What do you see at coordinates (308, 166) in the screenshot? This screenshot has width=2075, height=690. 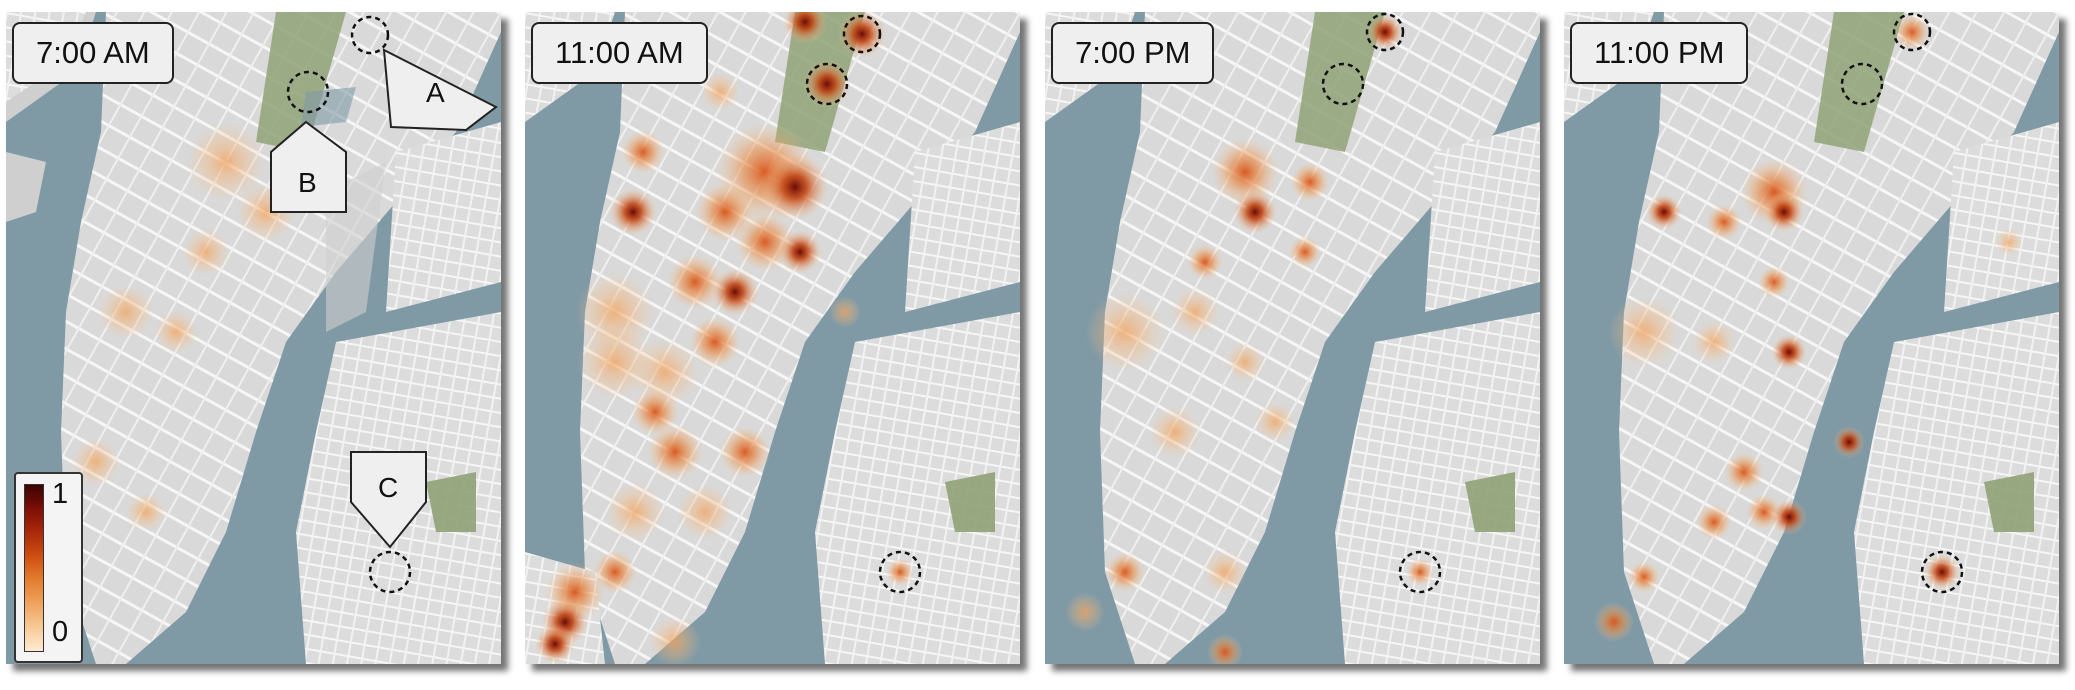 I see `callout-b: B` at bounding box center [308, 166].